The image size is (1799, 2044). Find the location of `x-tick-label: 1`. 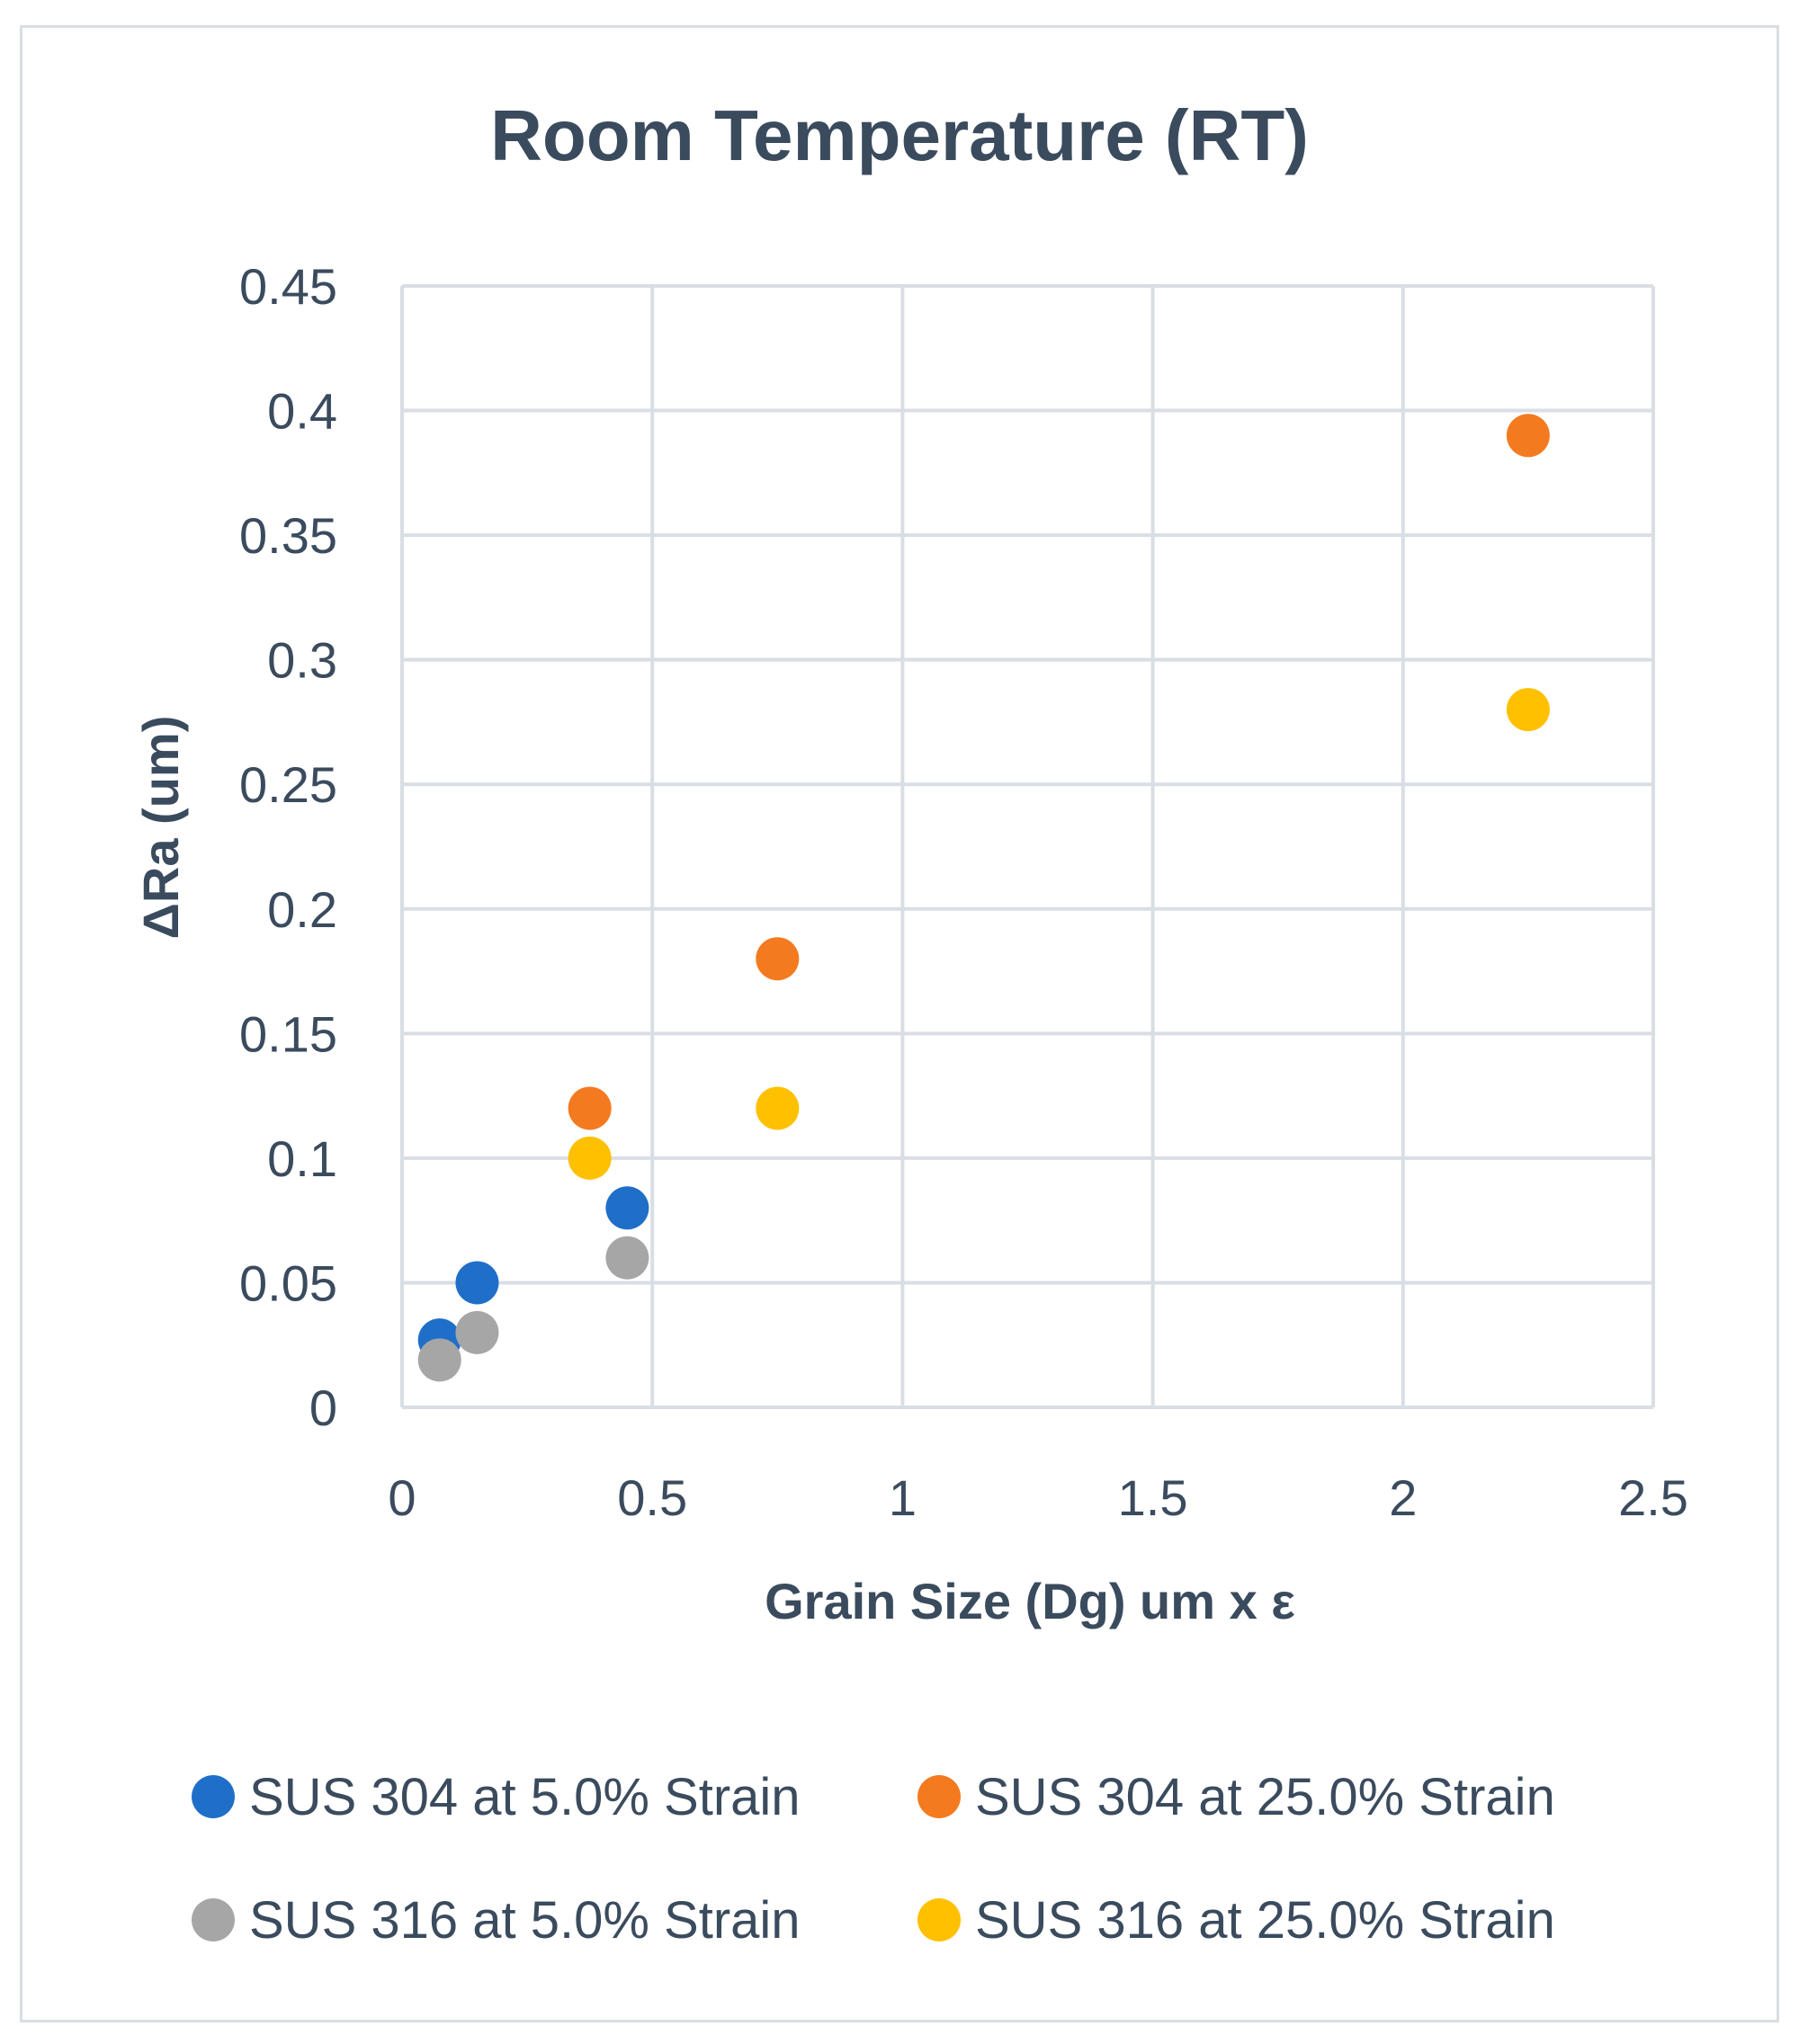

x-tick-label: 1 is located at coordinates (903, 1497).